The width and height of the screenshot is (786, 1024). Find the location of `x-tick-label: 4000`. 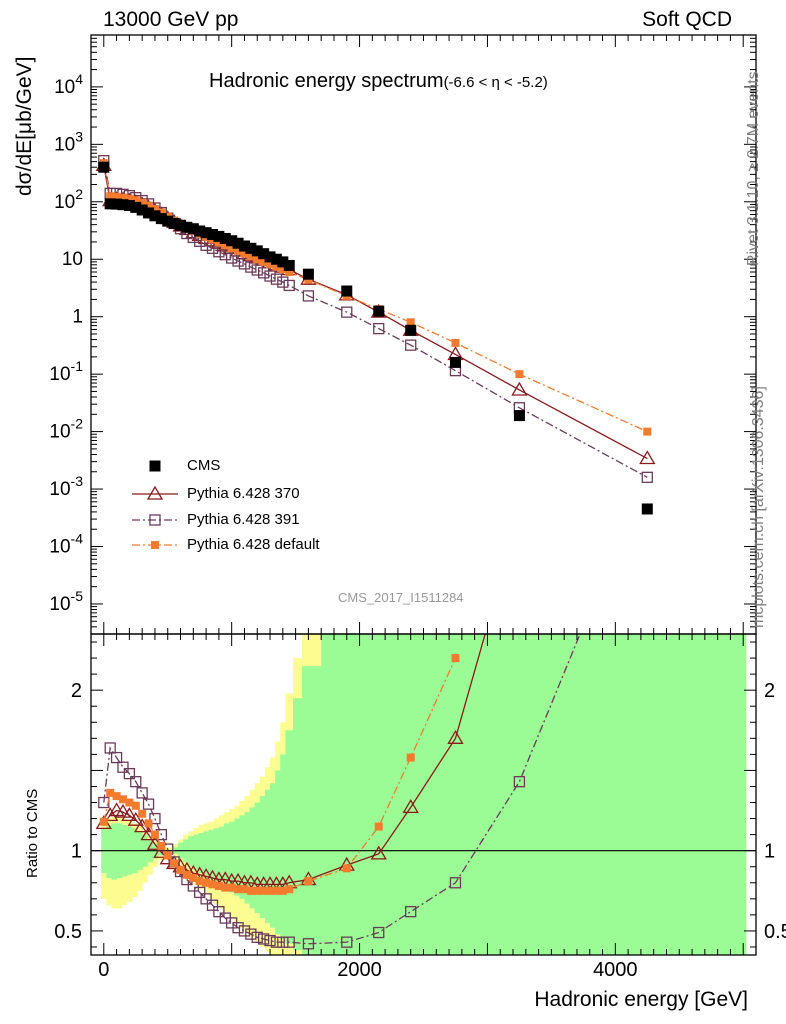

x-tick-label: 4000 is located at coordinates (615, 970).